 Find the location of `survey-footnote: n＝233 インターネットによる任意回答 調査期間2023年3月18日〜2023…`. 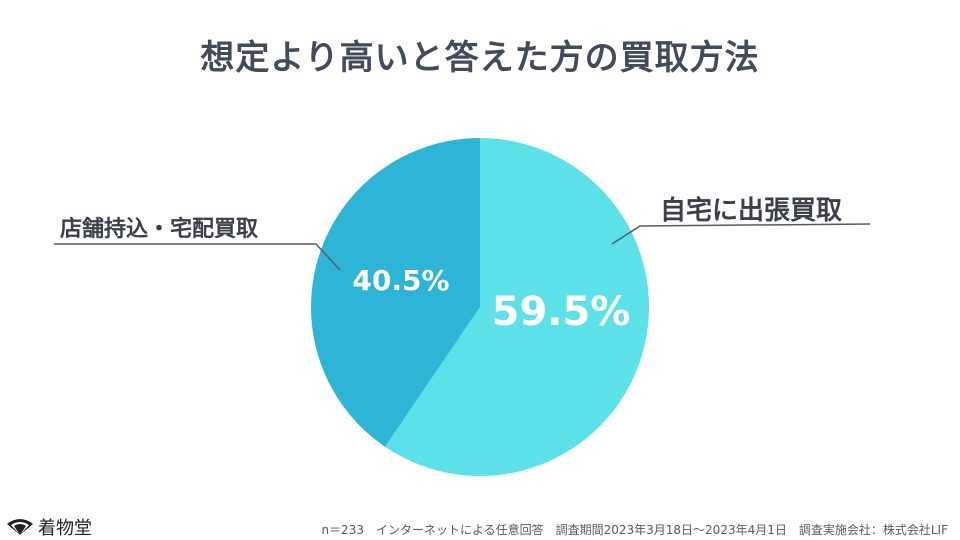

survey-footnote: n＝233 インターネットによる任意回答 調査期間2023年3月18日〜2023… is located at coordinates (634, 530).